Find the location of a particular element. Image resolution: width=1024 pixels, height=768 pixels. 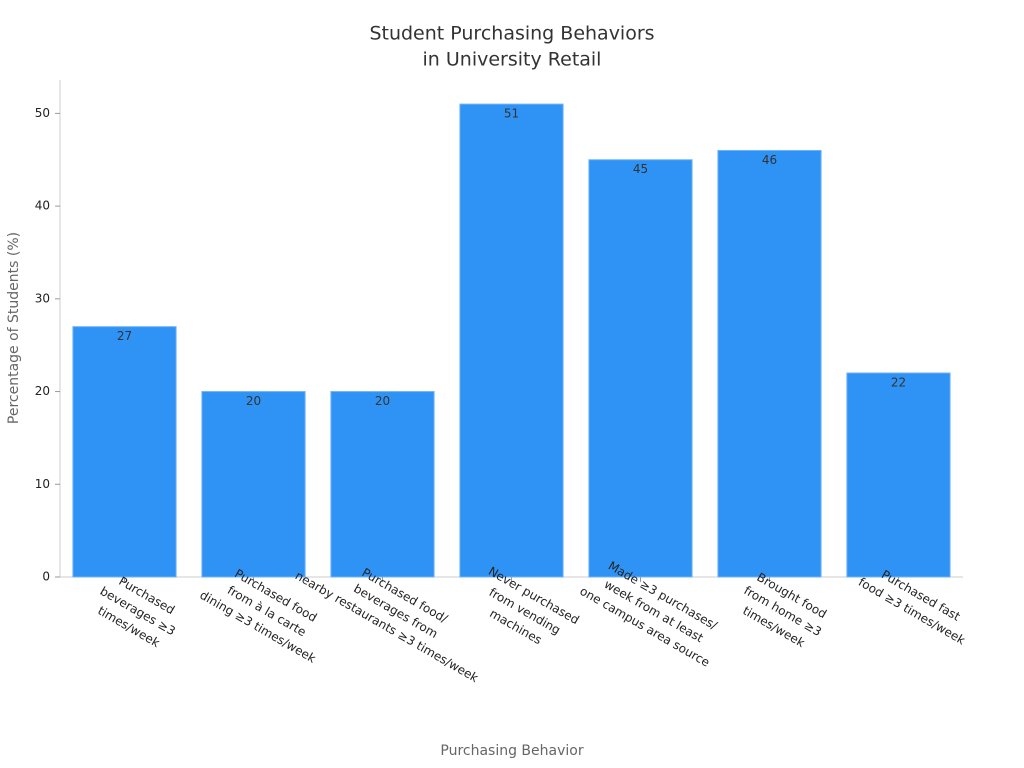

value-label: 46 is located at coordinates (769, 160).